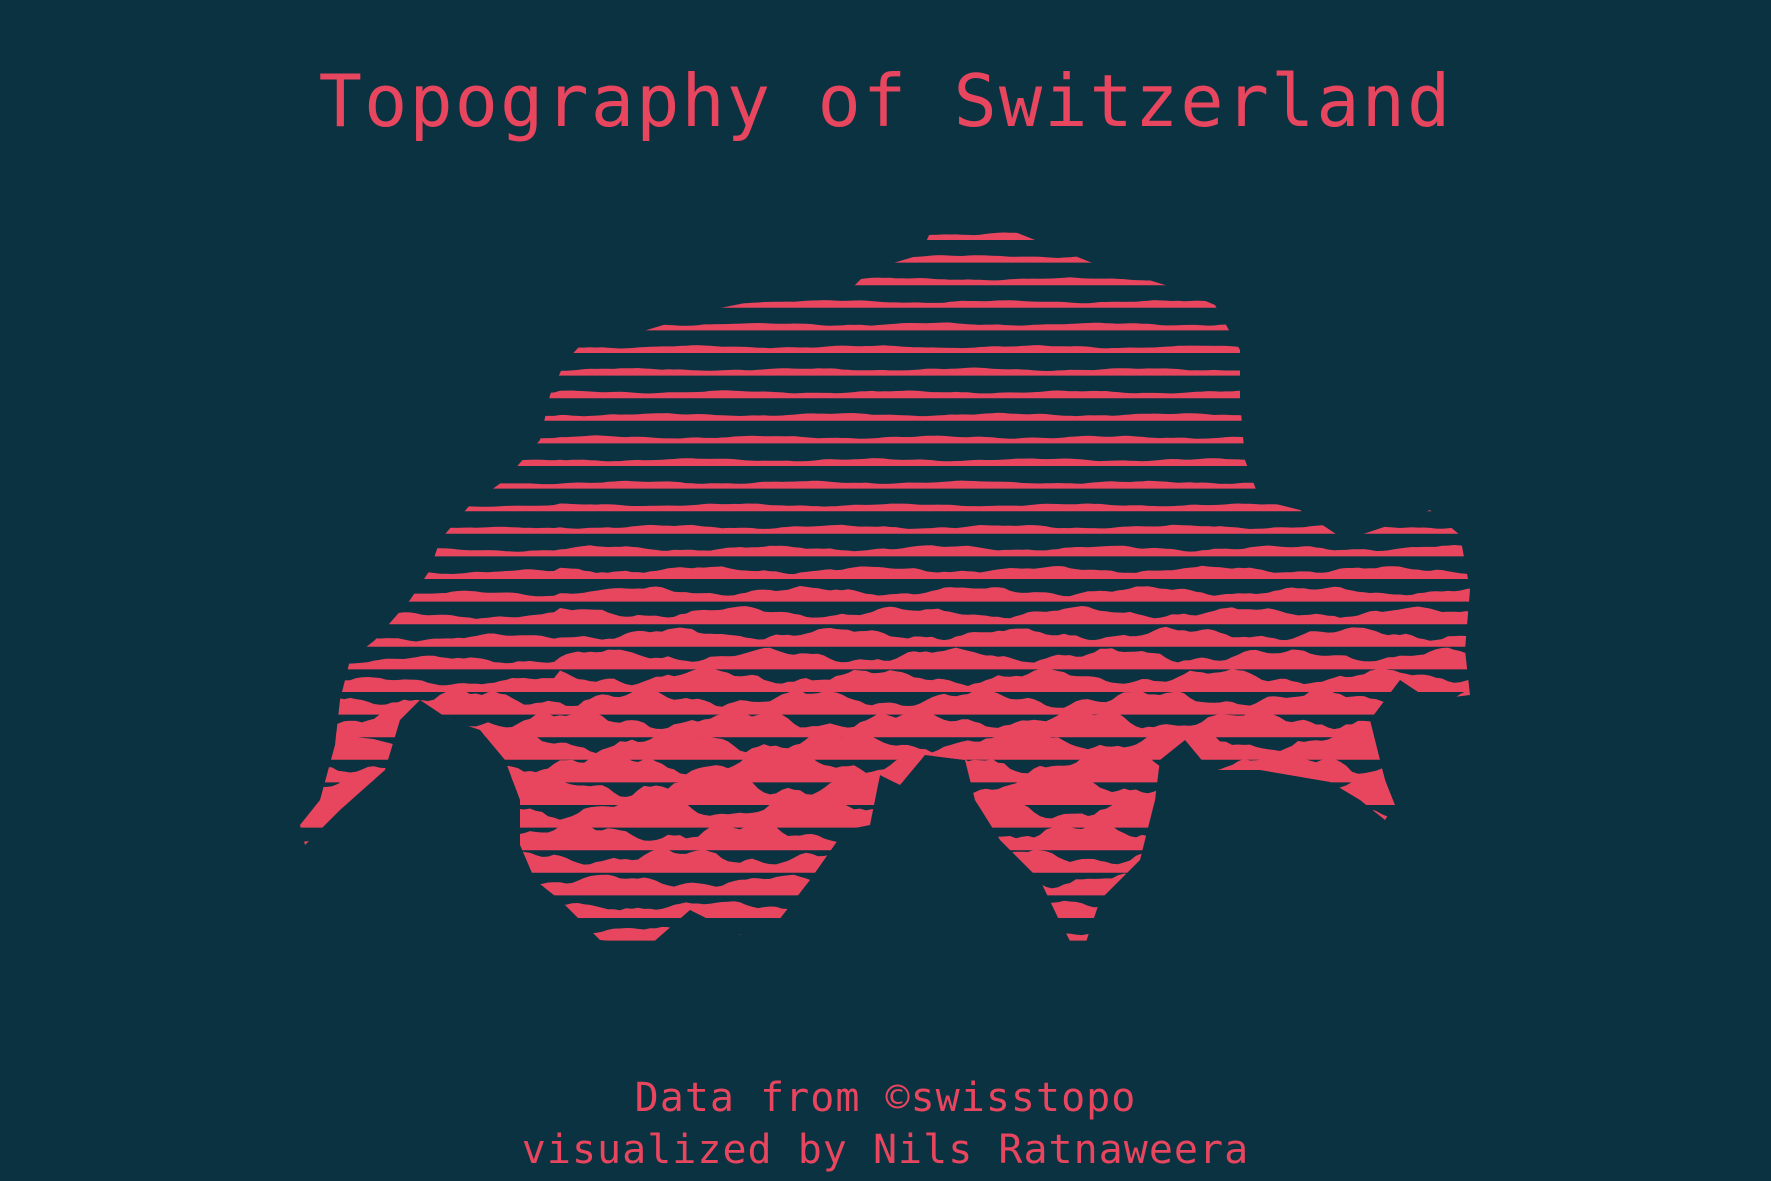  Describe the element at coordinates (885, 1098) in the screenshot. I see `data-source-credit: Data from ©swisstopo` at that location.